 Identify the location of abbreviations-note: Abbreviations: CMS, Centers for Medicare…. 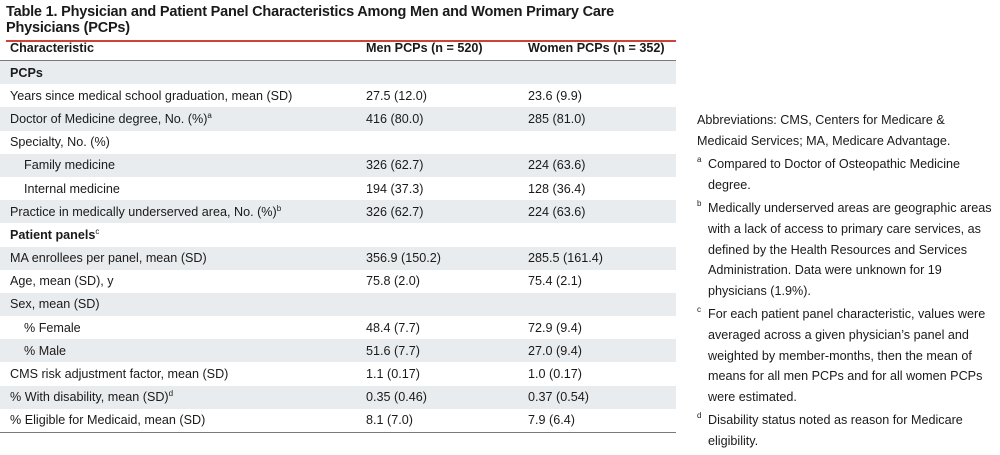
(824, 130).